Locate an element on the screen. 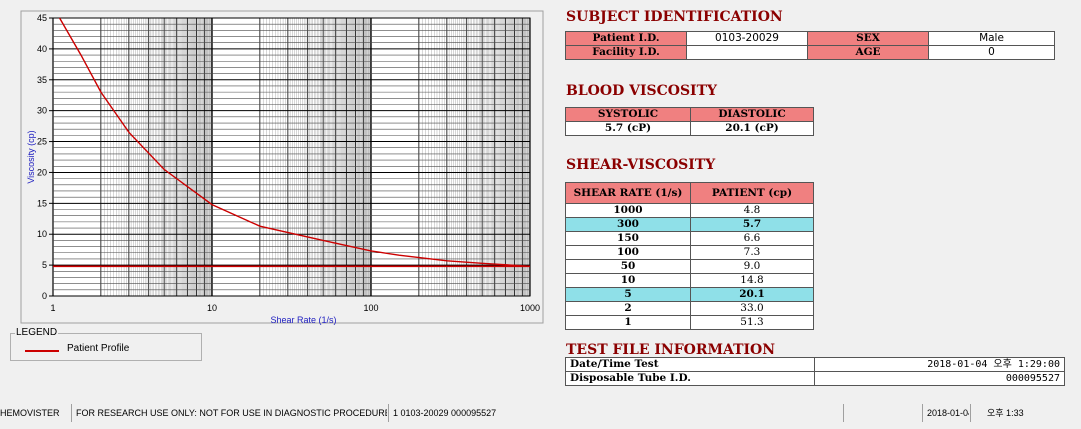 This screenshot has width=1081, height=429. legend-box: LEGEND Patient Profile is located at coordinates (106, 344).